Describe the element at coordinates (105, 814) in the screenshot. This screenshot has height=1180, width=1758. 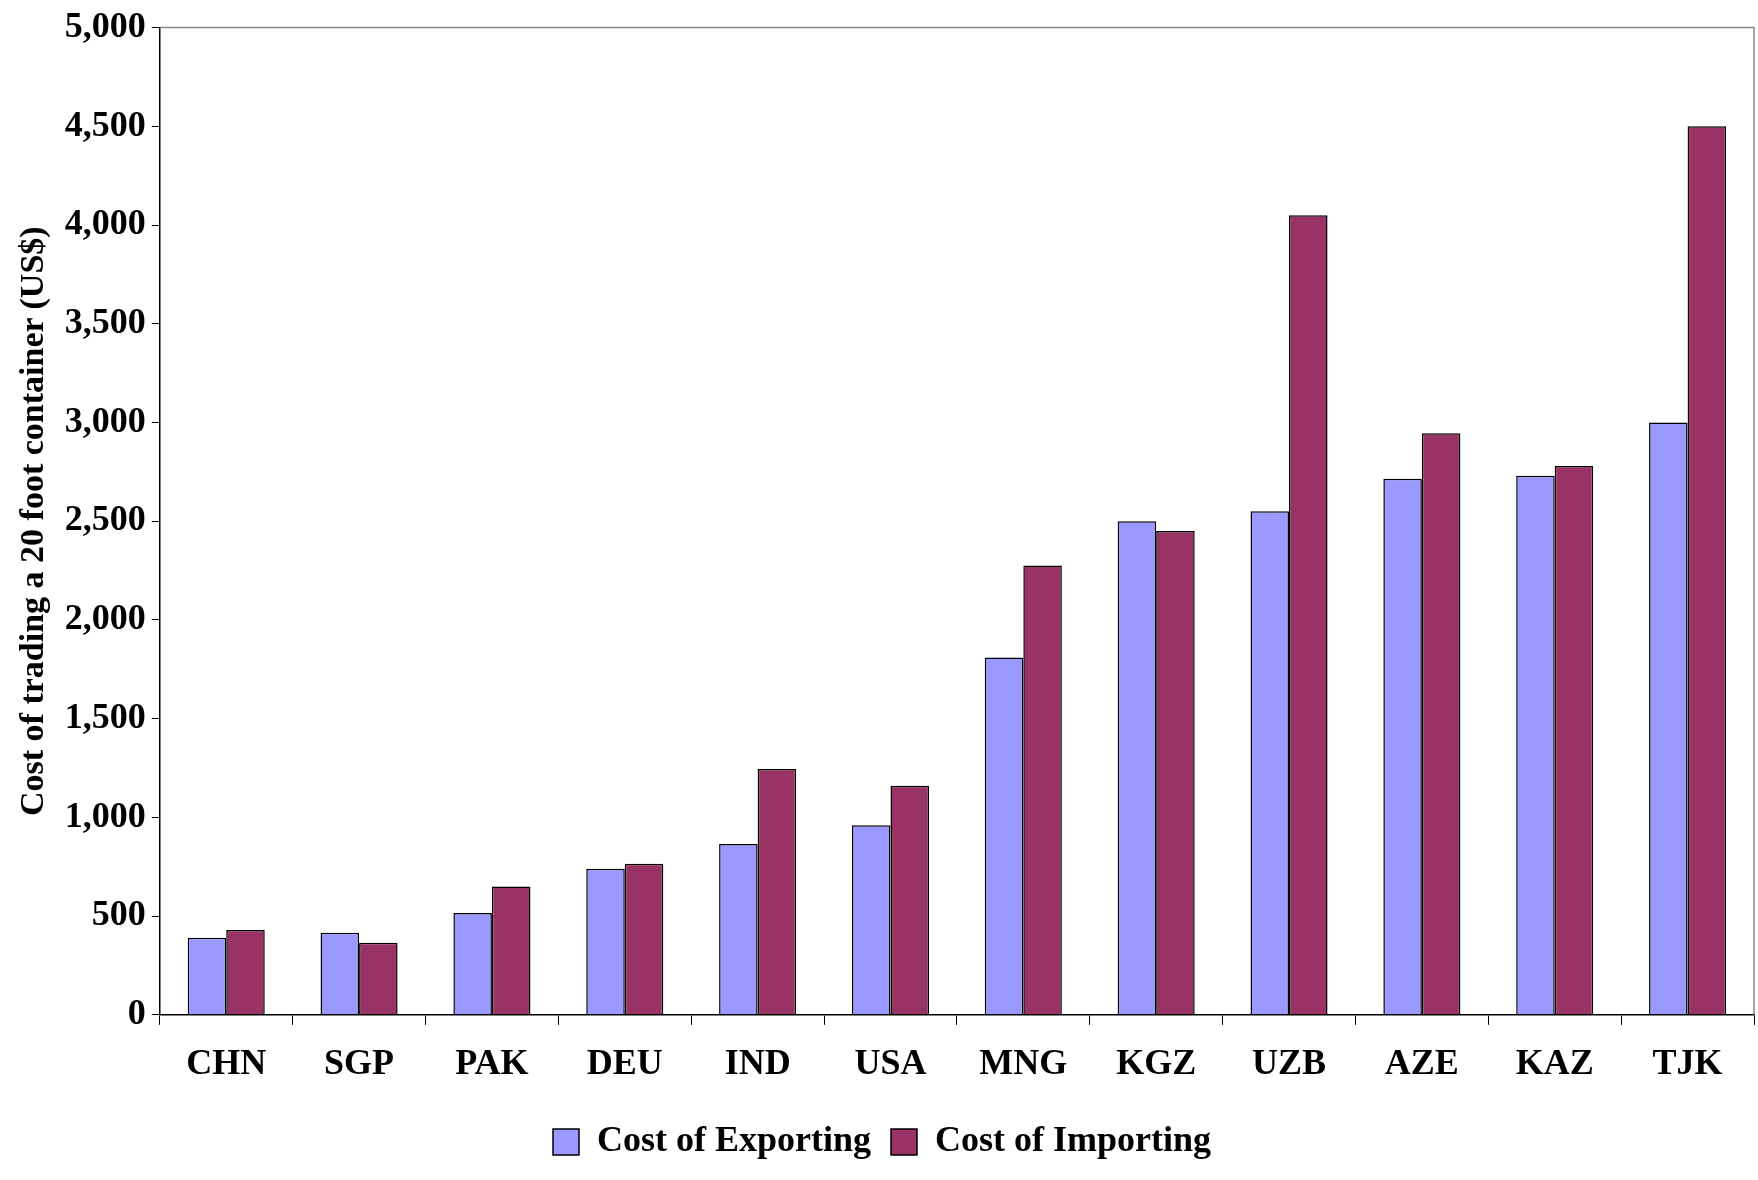
I see `y-tick-label: 1,000` at that location.